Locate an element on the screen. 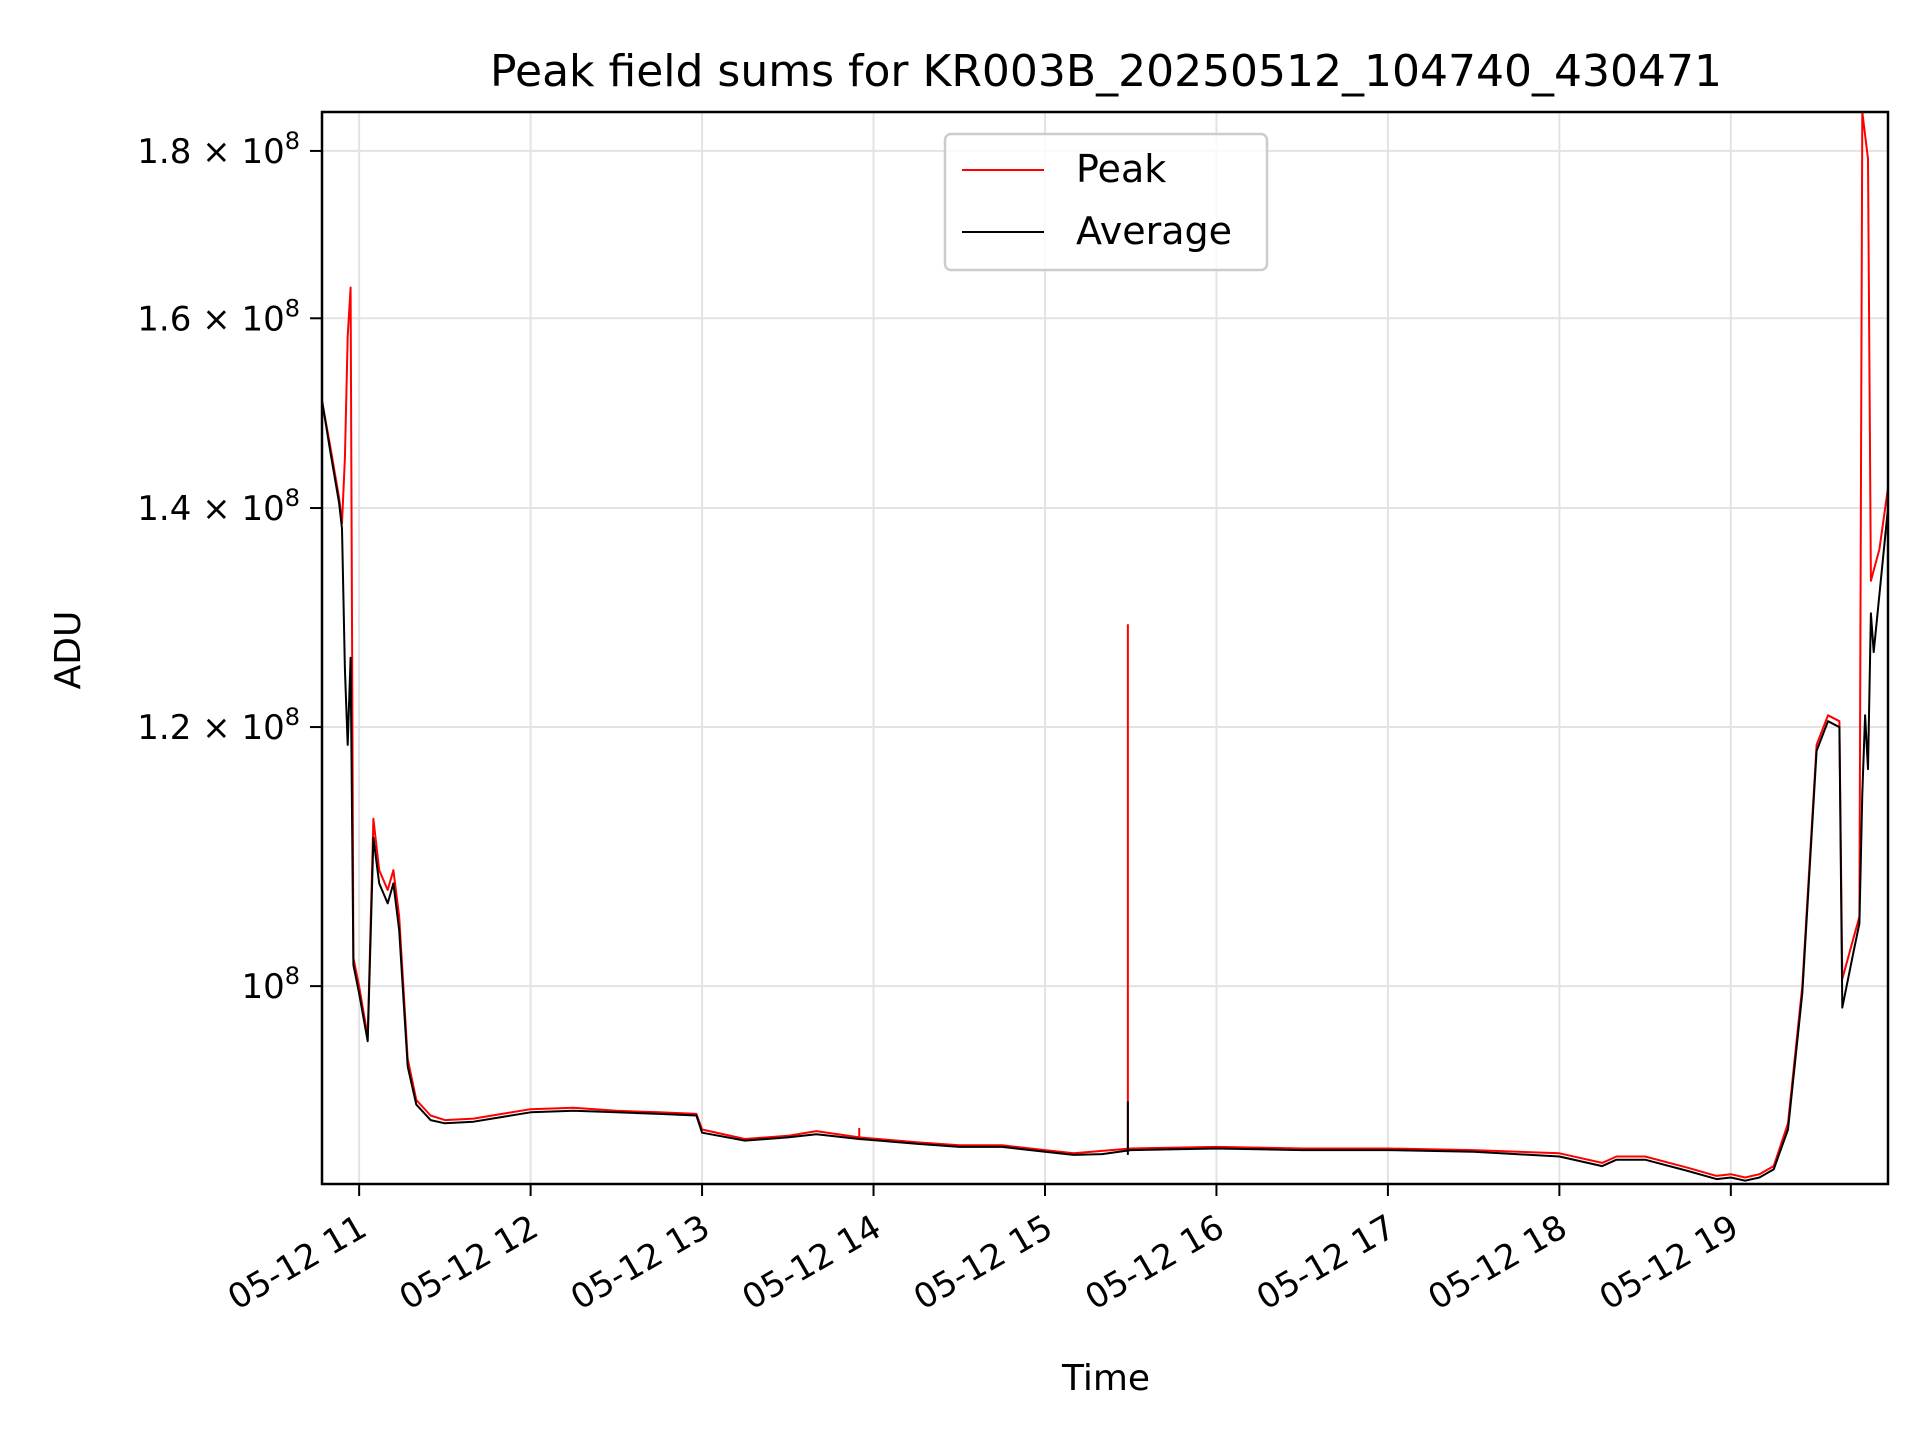  y-axis-ticks: 108 1.2 × 108 1.4 × 108 1.6 × 108 1.8 × 108 is located at coordinates (229, 567).